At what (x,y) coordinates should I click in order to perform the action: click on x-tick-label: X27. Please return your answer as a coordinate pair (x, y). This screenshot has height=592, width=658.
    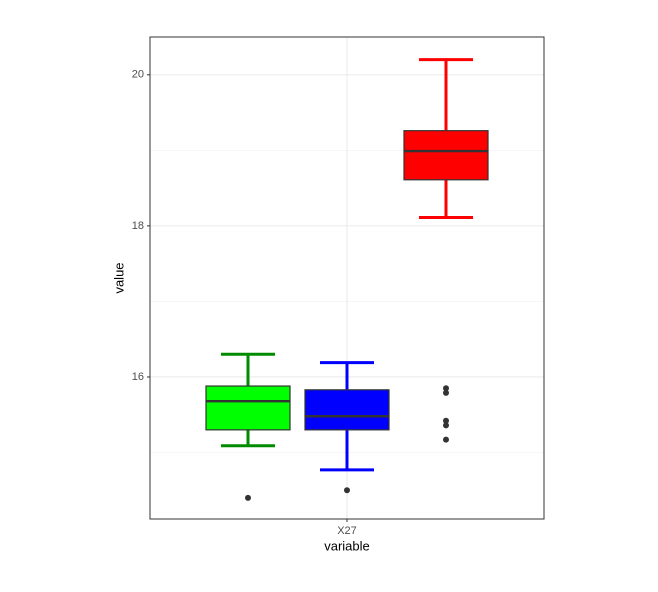
    Looking at the image, I should click on (347, 531).